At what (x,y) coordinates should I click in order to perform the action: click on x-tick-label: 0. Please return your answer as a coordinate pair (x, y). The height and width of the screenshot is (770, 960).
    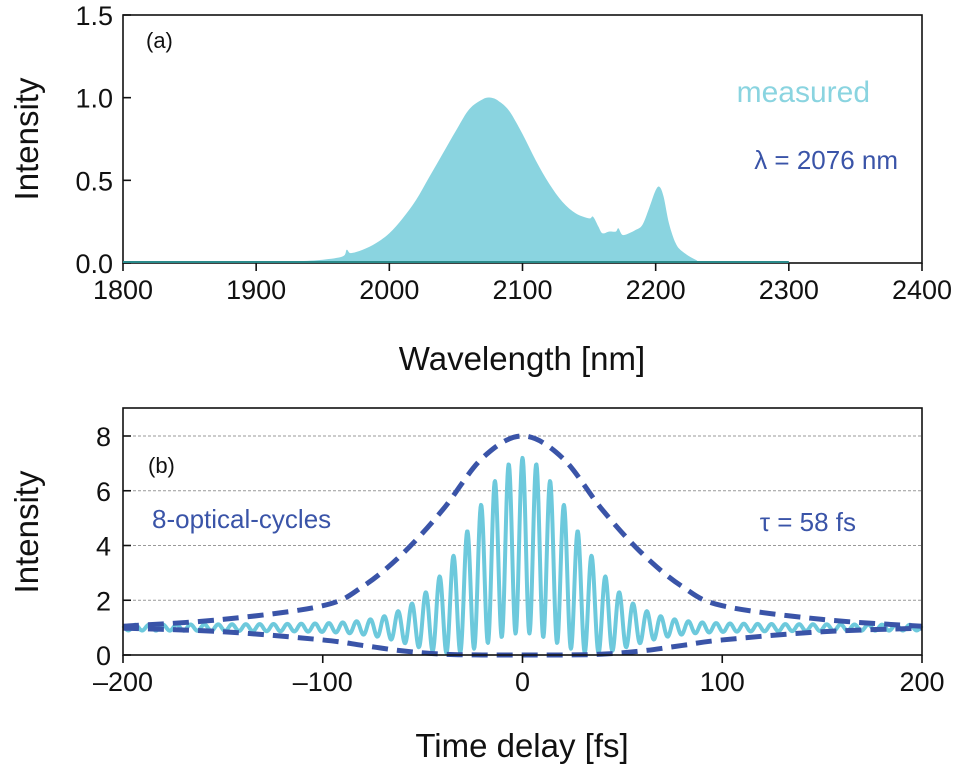
    Looking at the image, I should click on (522, 682).